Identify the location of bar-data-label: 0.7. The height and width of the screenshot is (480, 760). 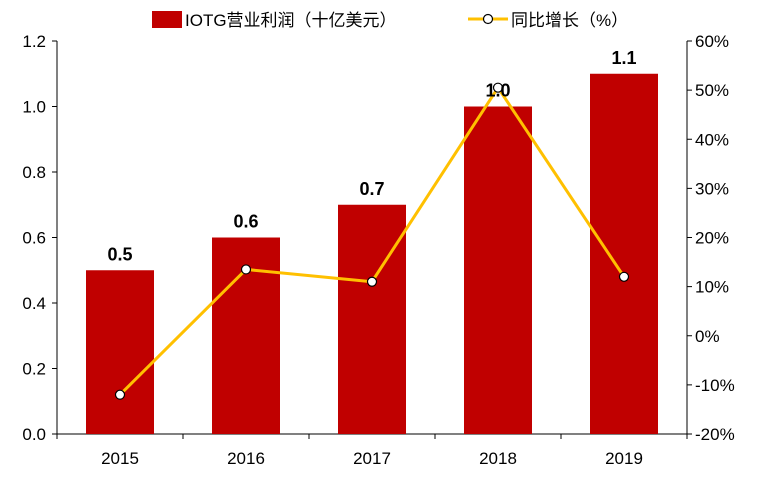
(371, 189).